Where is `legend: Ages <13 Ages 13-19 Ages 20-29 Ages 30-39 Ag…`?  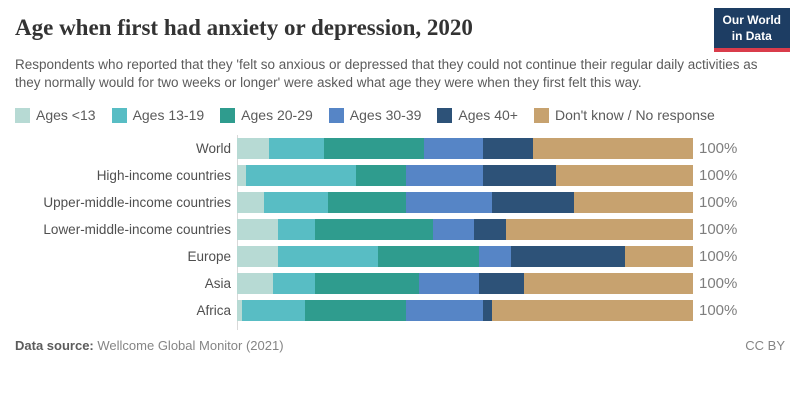
legend: Ages <13 Ages 13-19 Ages 20-29 Ages 30-39 Ag… is located at coordinates (400, 115).